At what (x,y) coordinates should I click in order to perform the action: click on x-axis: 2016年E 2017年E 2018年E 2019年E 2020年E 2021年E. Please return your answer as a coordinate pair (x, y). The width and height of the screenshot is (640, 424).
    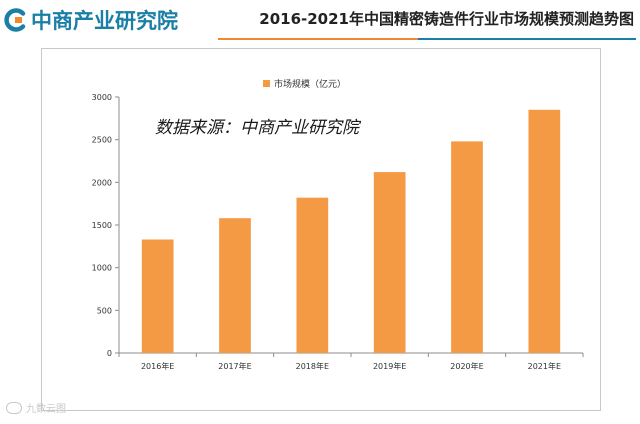
    Looking at the image, I should click on (351, 361).